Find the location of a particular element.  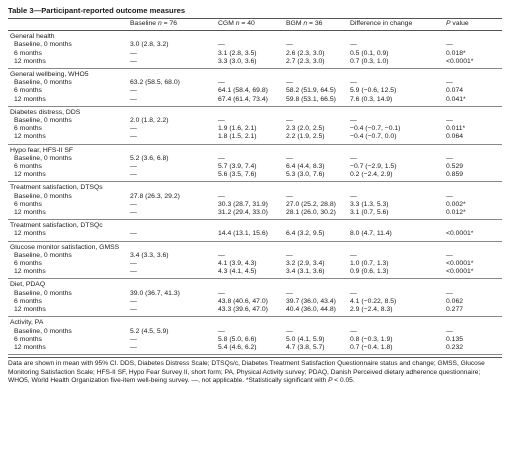

group-name: Glucose monitor satisfaction, GMSS is located at coordinates (65, 247).